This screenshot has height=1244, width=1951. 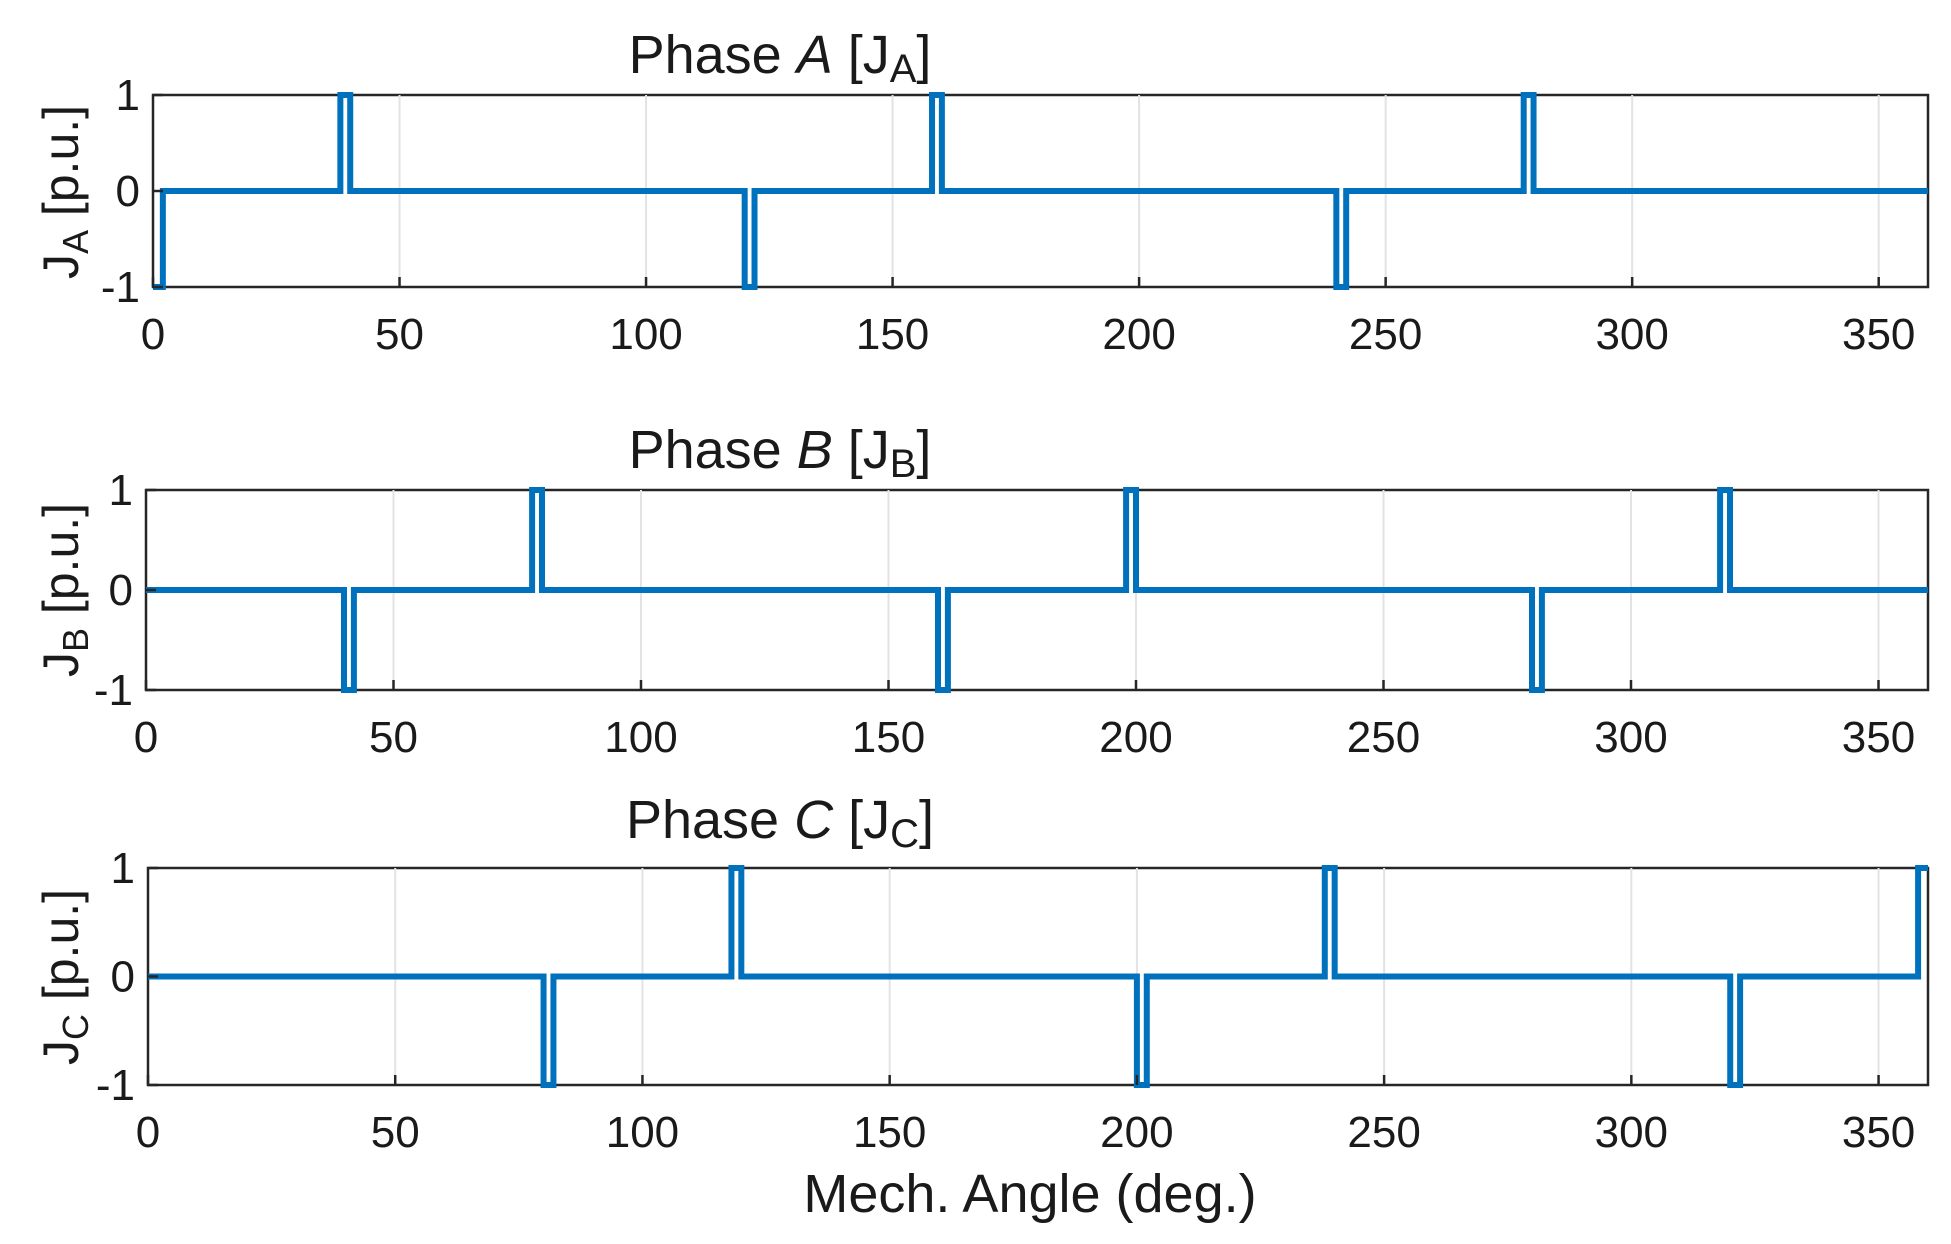 I want to click on y-tick-labels-phase-a: -1 0 1, so click(x=120, y=191).